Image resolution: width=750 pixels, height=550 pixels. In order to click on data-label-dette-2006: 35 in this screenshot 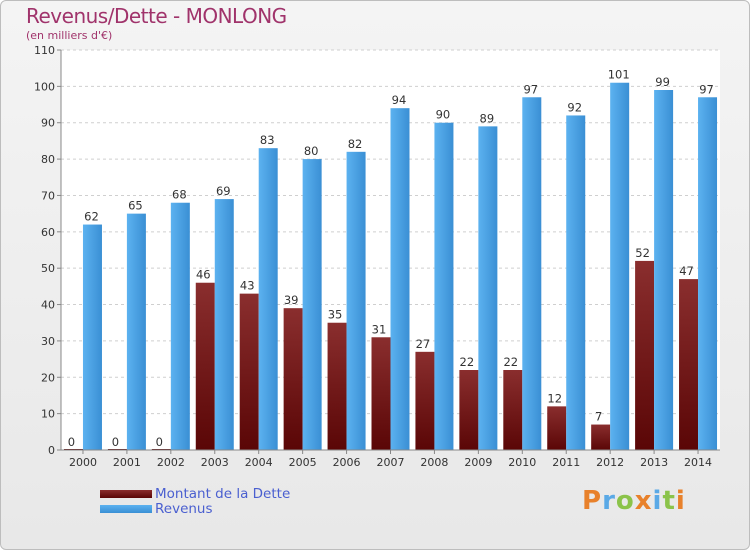, I will do `click(335, 315)`.